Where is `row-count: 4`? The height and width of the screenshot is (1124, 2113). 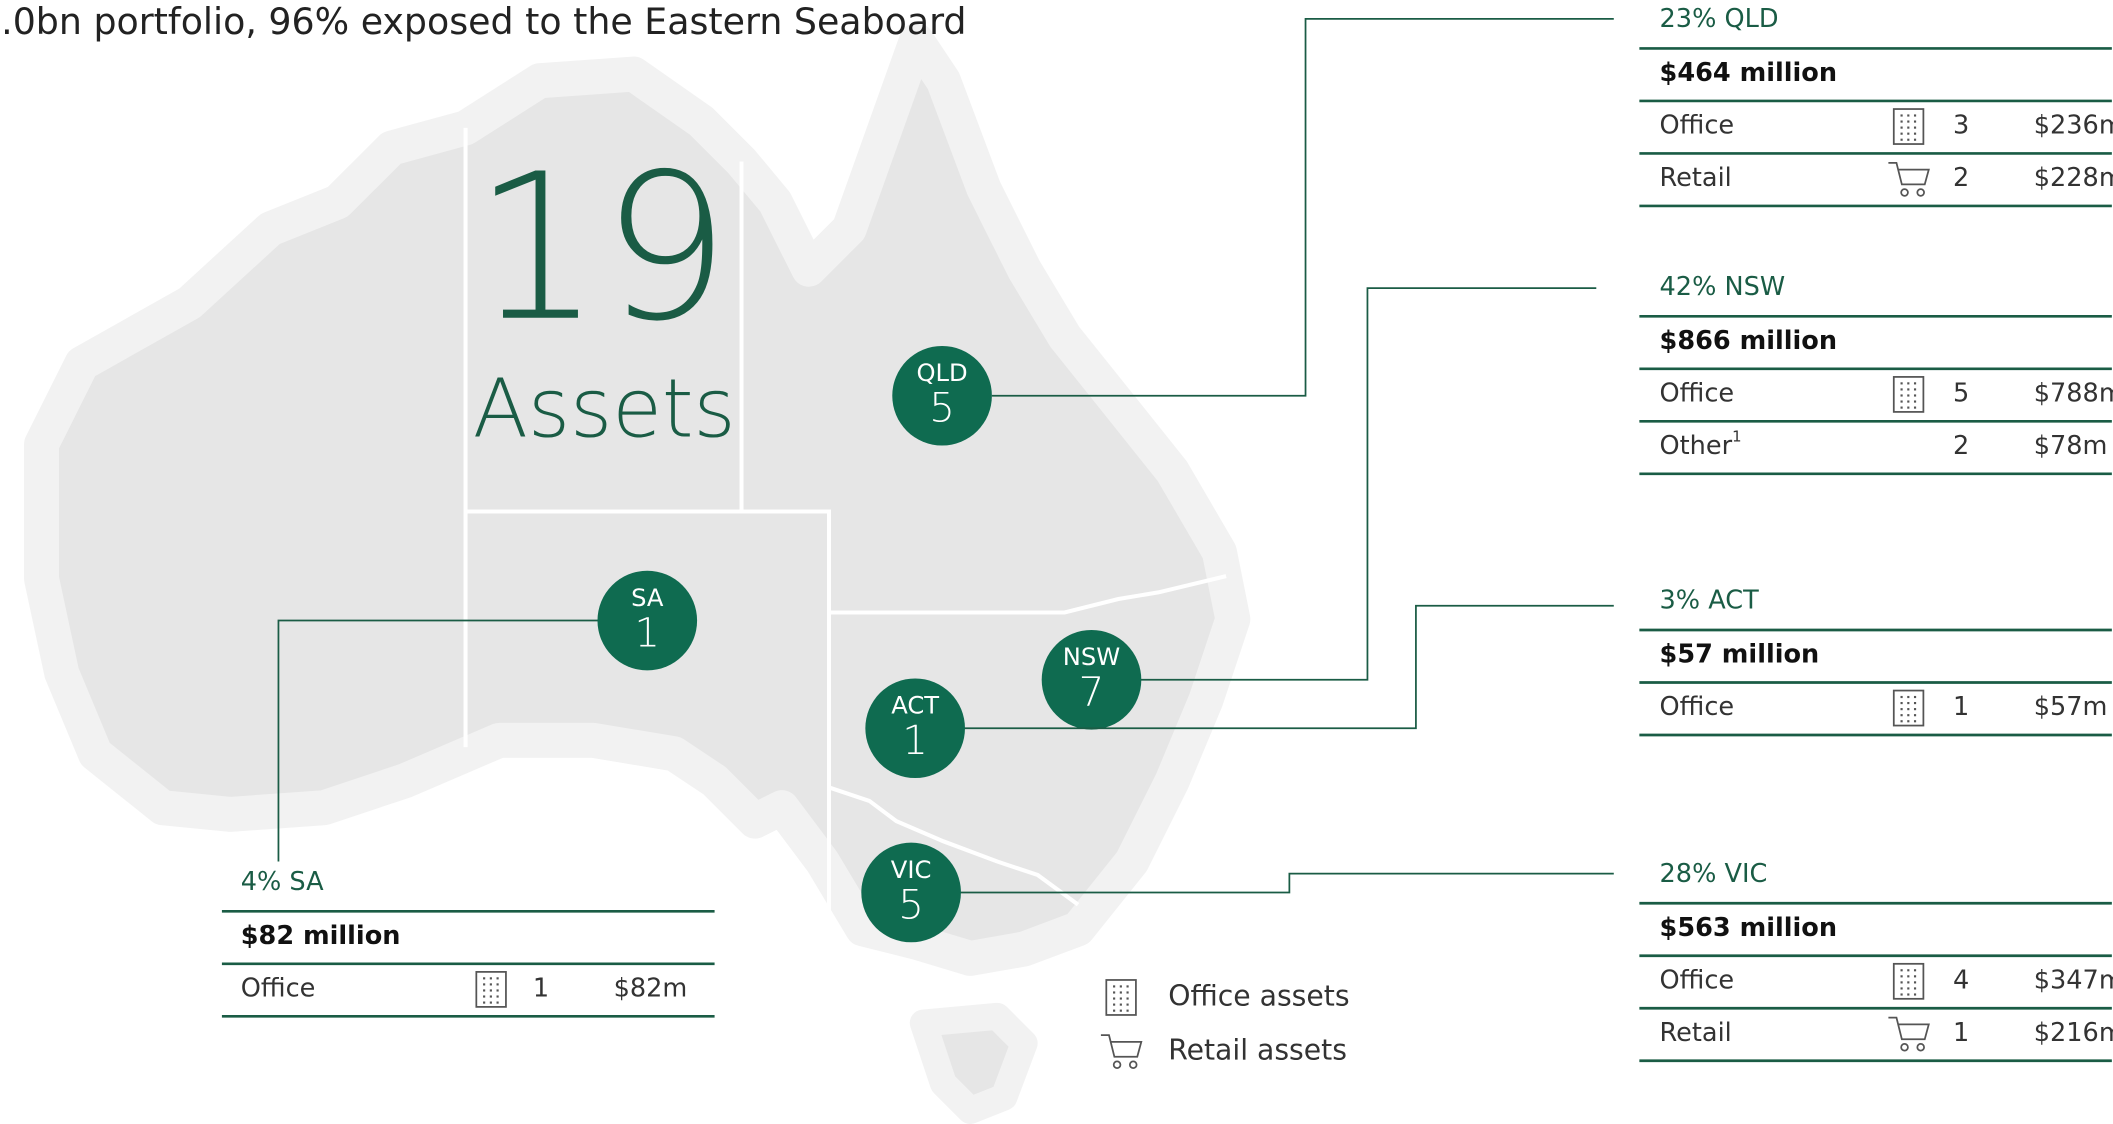 row-count: 4 is located at coordinates (1961, 980).